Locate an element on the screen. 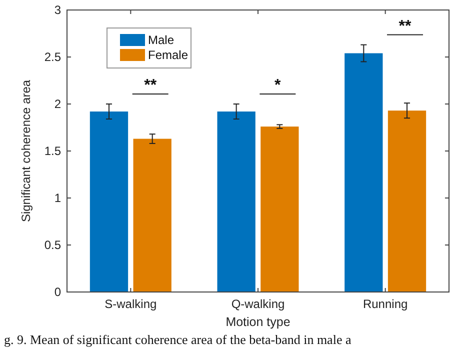 The image size is (474, 350). y-tick-label: 0 is located at coordinates (58, 292).